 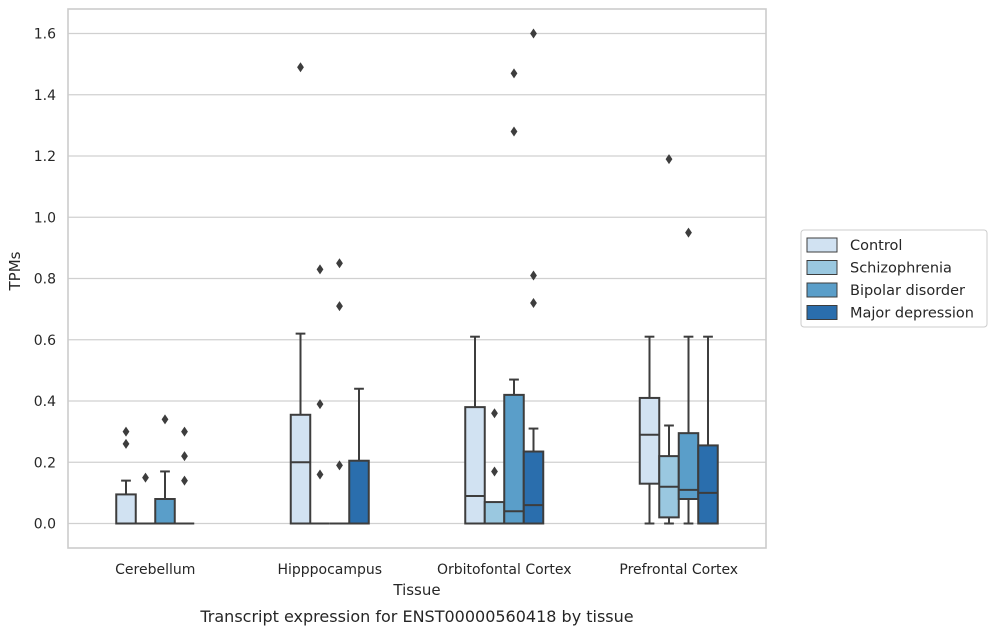 I want to click on x-axis-label: Tissue, so click(x=416, y=590).